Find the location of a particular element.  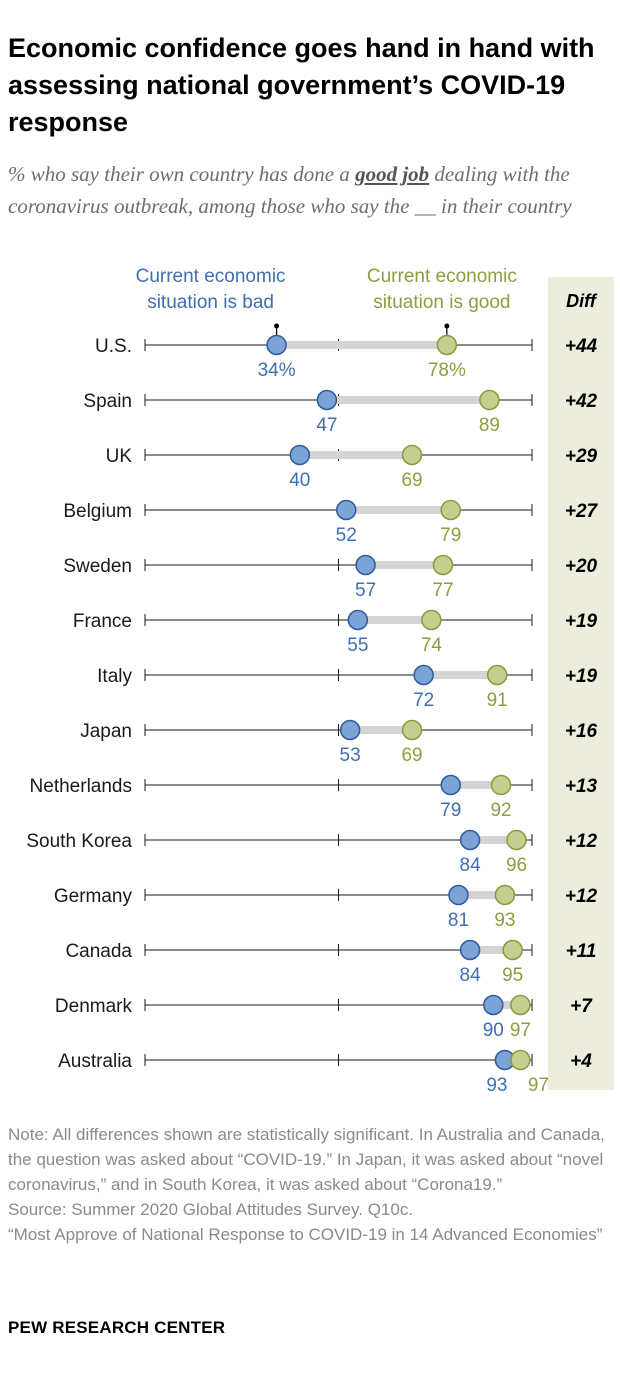

diff-value: +29 is located at coordinates (581, 456).